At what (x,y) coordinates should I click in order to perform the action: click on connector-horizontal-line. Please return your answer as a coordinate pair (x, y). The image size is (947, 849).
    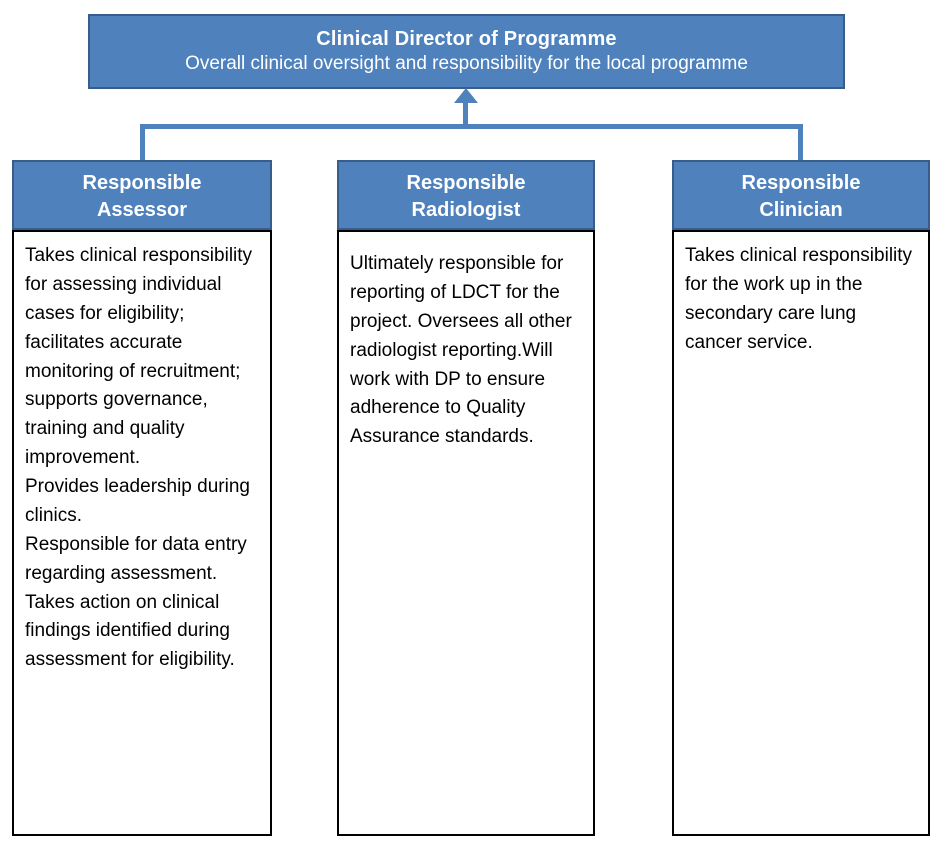
    Looking at the image, I should click on (471, 126).